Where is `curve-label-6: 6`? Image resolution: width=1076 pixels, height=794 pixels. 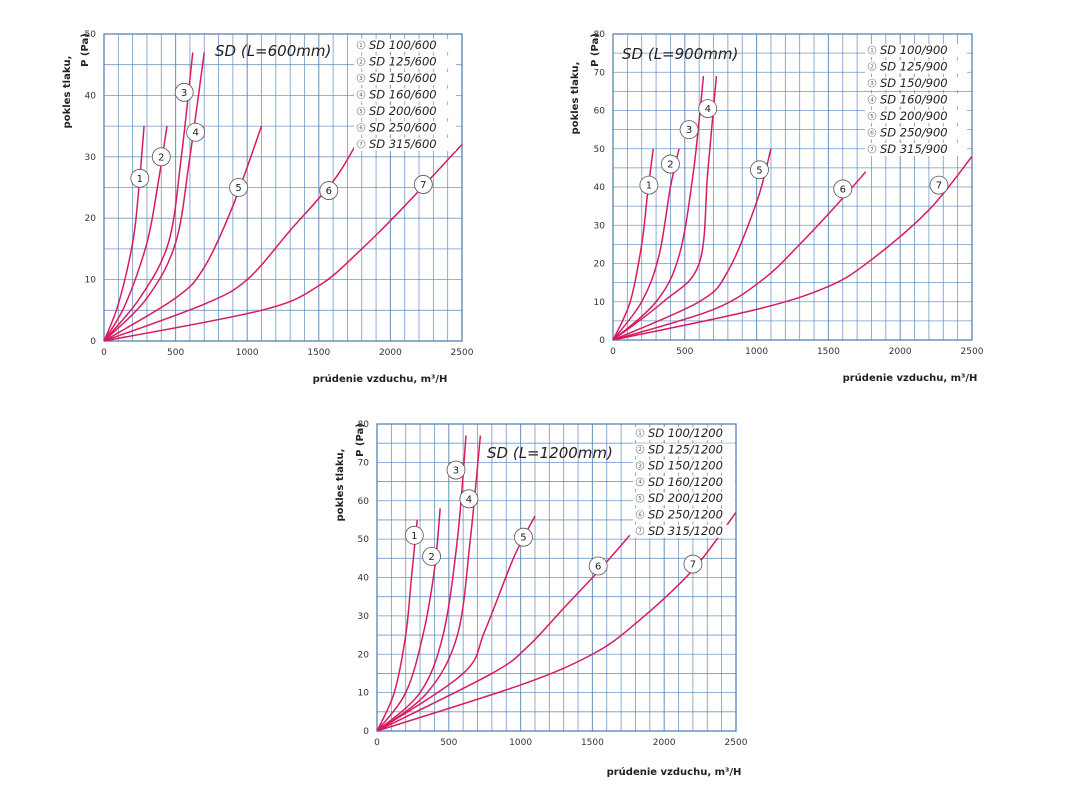 curve-label-6: 6 is located at coordinates (598, 566).